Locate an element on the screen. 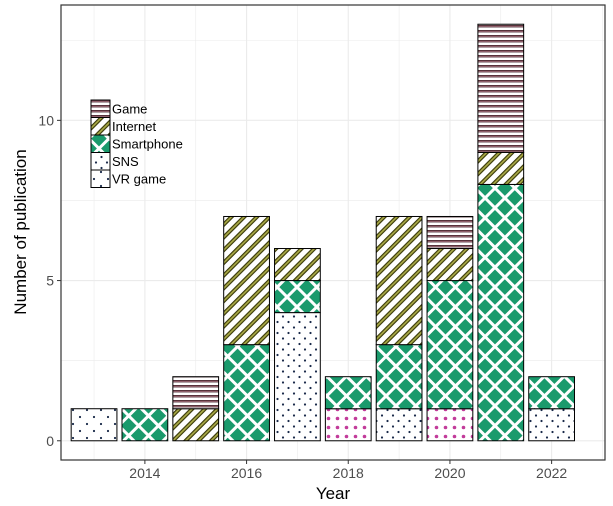  bar-segment-sns-2022 is located at coordinates (551, 425).